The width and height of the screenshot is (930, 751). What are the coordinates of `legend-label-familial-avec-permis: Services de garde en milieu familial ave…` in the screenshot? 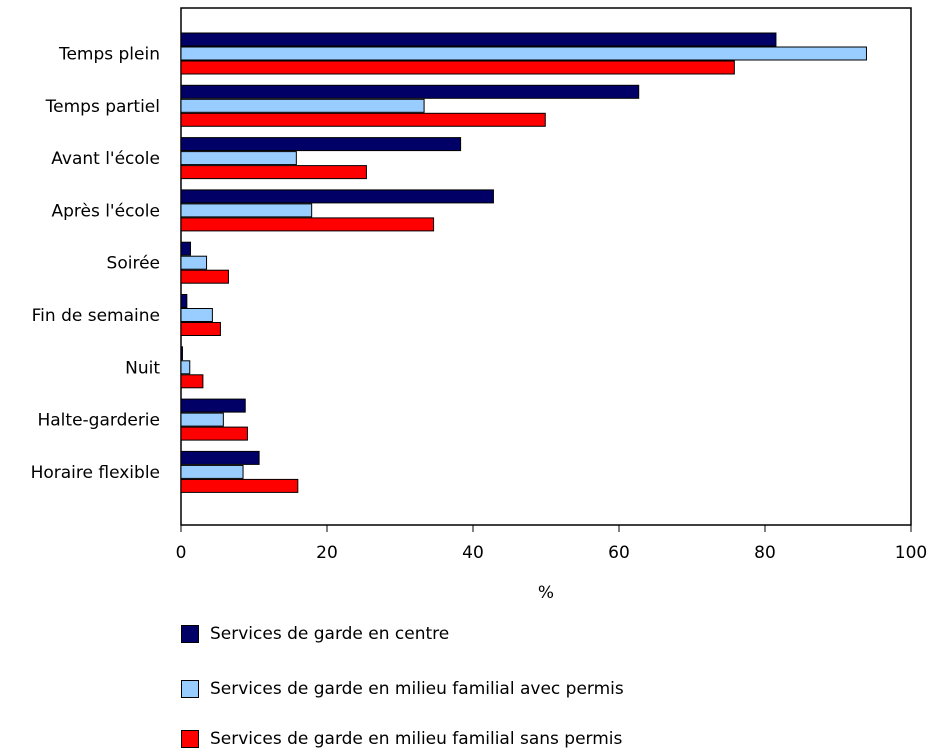 It's located at (417, 689).